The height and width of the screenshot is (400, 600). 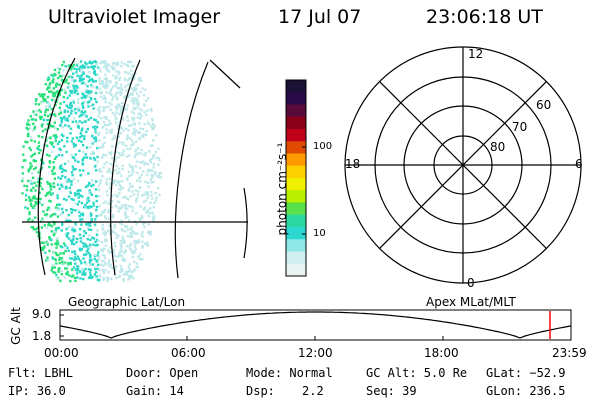 What do you see at coordinates (260, 391) in the screenshot?
I see `info-dsp-label: Dsp:` at bounding box center [260, 391].